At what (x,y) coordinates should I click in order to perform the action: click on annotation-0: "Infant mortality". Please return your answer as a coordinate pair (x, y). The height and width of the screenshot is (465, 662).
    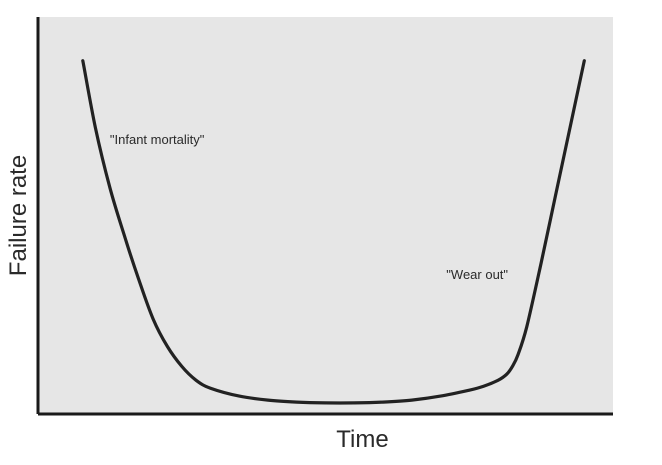
    Looking at the image, I should click on (157, 139).